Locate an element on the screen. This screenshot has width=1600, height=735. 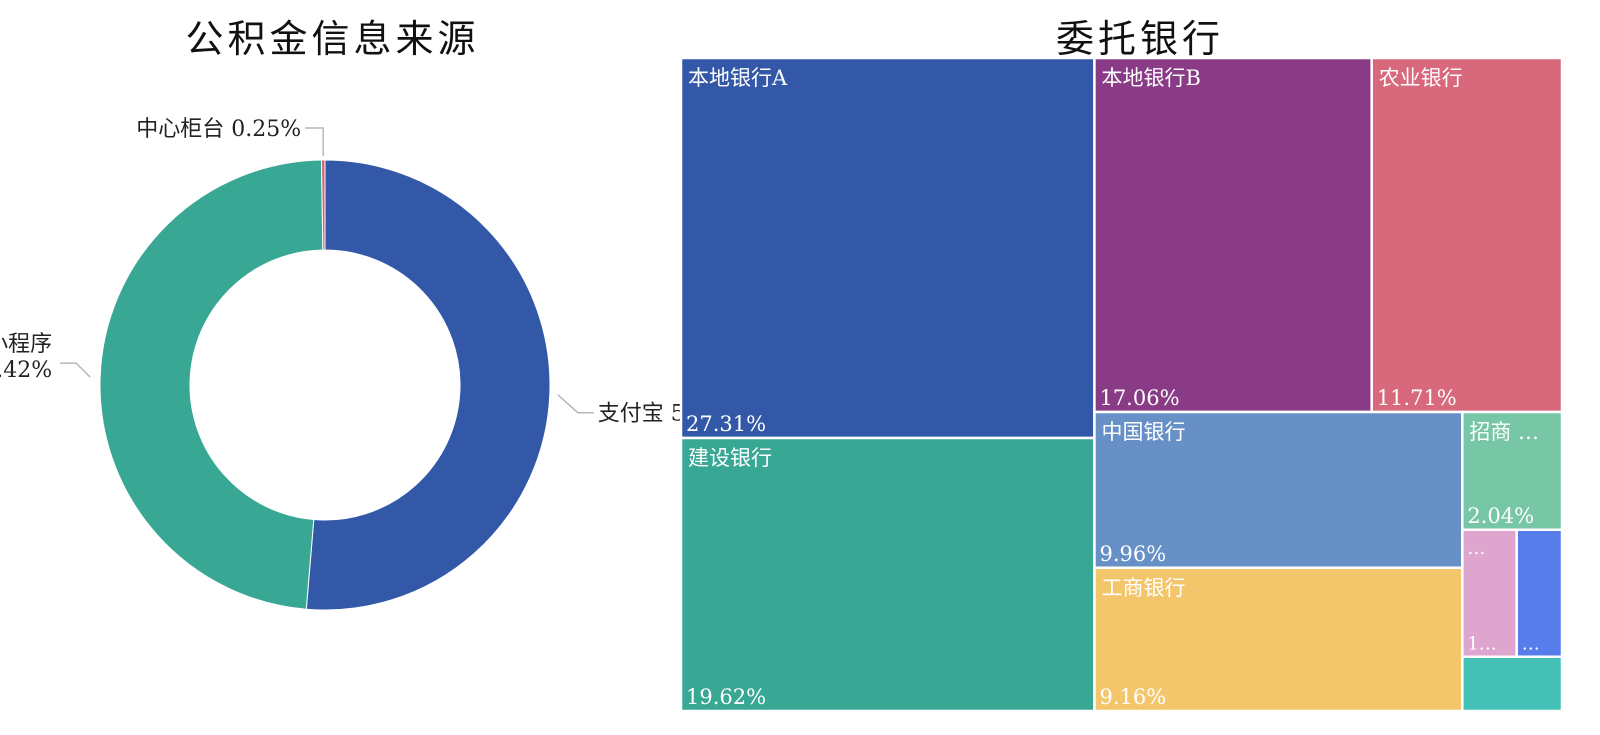
treemap-cell: 中国银行 9.96% is located at coordinates (1278, 490).